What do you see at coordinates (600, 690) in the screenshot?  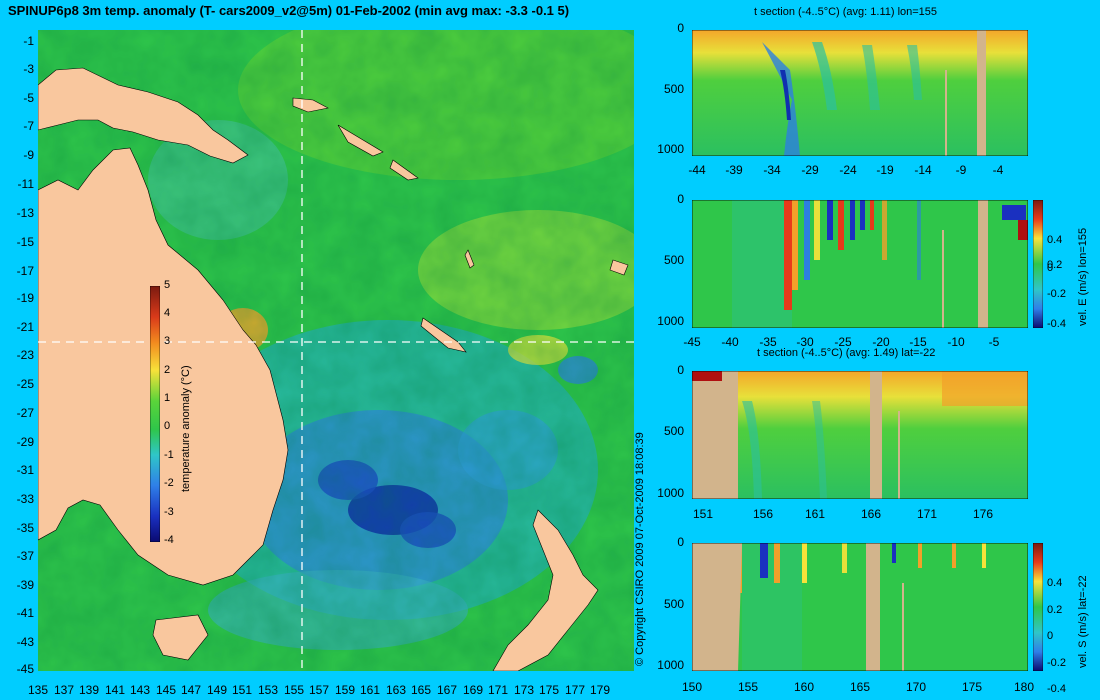 I see `lon-label: 179` at bounding box center [600, 690].